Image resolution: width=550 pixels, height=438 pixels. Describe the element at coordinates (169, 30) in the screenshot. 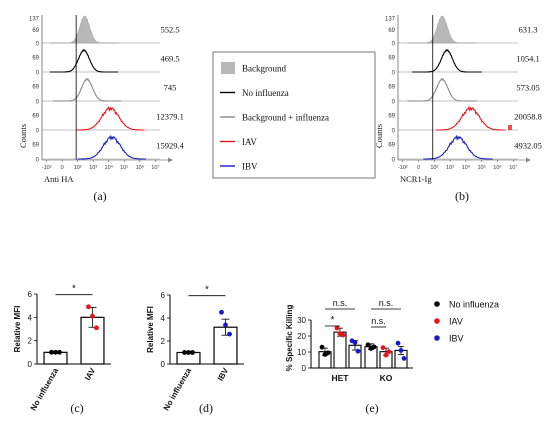

I see `mfi-value-label: 552.5` at that location.